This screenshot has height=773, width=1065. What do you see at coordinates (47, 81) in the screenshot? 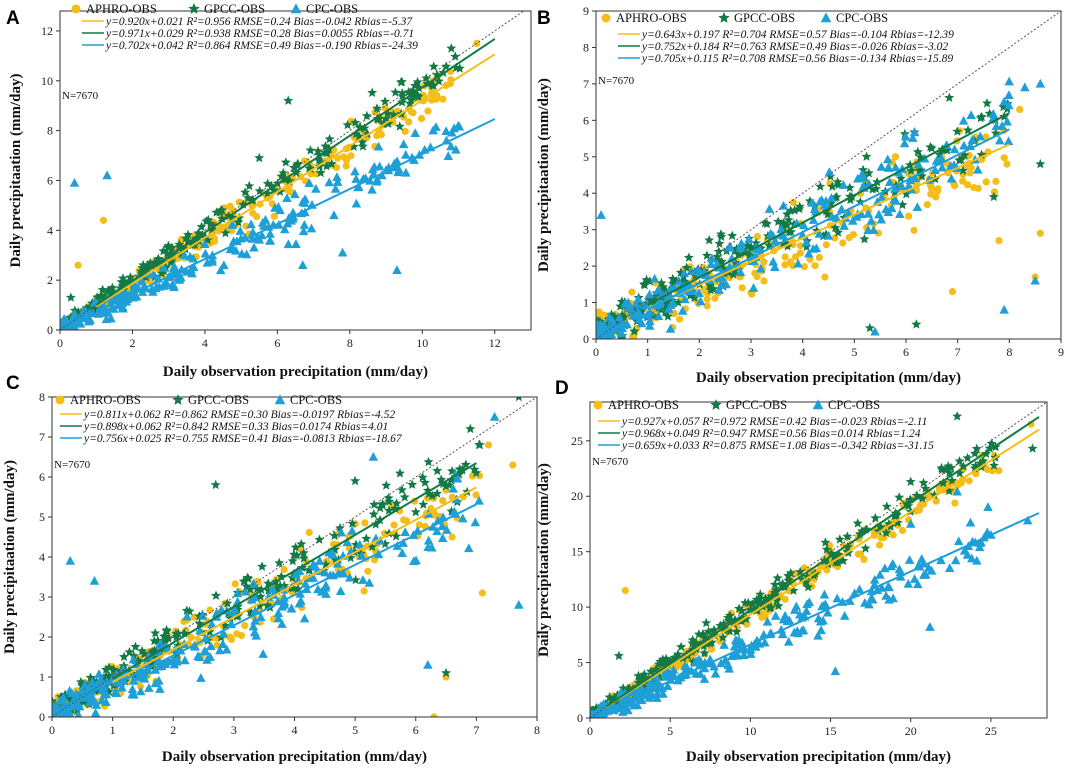
I see `panel-a-y-tick-label: 10` at bounding box center [47, 81].